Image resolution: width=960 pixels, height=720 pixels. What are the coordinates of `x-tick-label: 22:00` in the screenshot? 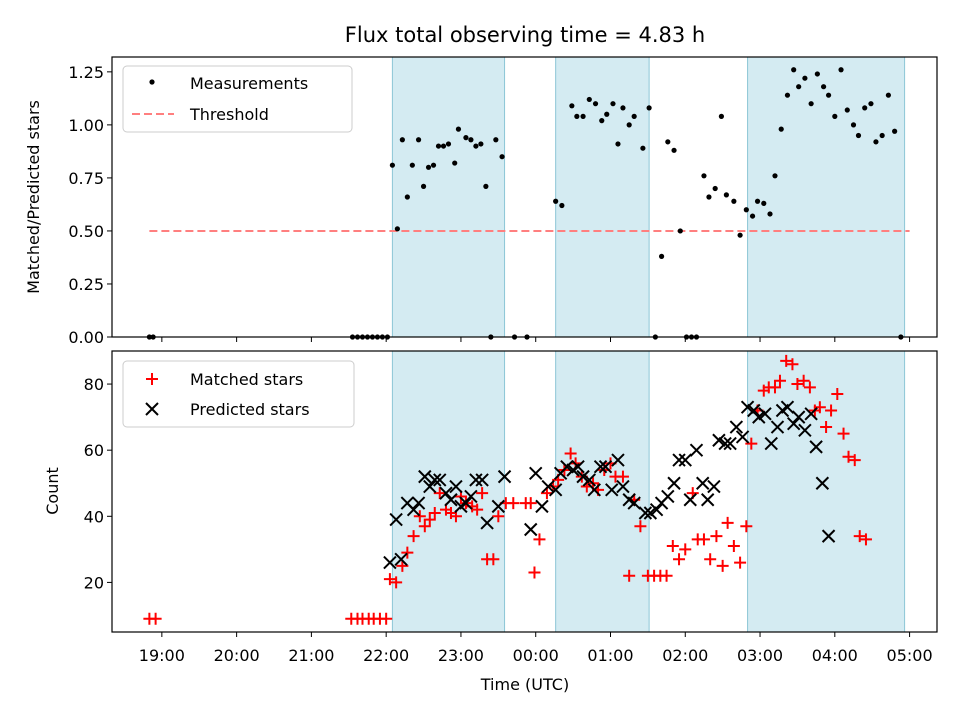 It's located at (386, 655).